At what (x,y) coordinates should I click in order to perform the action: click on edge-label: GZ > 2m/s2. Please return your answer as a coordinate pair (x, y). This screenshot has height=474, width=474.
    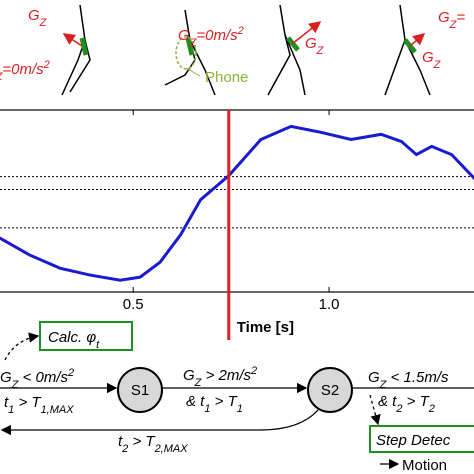
    Looking at the image, I should click on (220, 377).